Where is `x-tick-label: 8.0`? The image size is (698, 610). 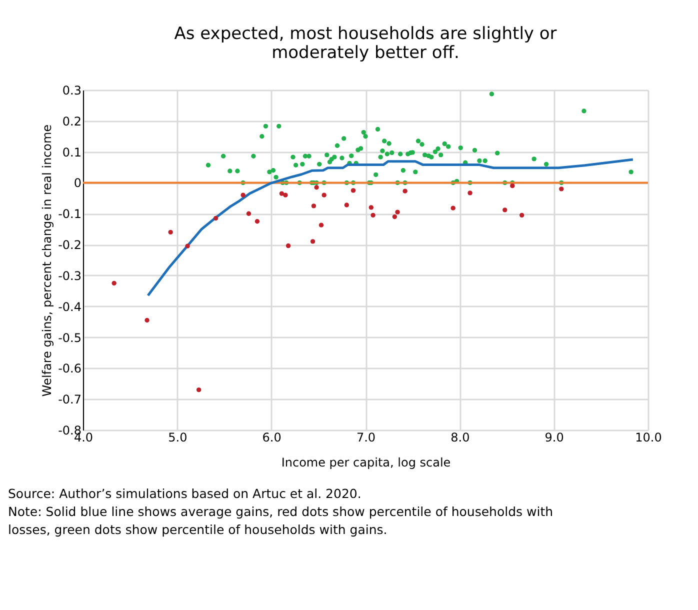 x-tick-label: 8.0 is located at coordinates (460, 437).